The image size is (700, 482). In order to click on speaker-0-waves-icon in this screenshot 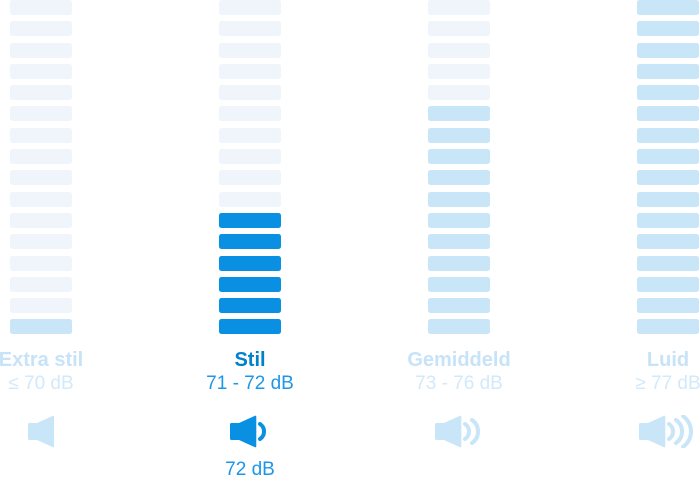, I will do `click(41, 431)`.